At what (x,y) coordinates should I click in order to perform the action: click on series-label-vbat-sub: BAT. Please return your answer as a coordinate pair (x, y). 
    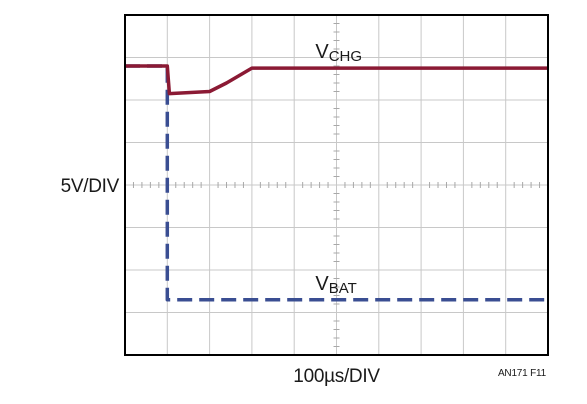
    Looking at the image, I should click on (343, 288).